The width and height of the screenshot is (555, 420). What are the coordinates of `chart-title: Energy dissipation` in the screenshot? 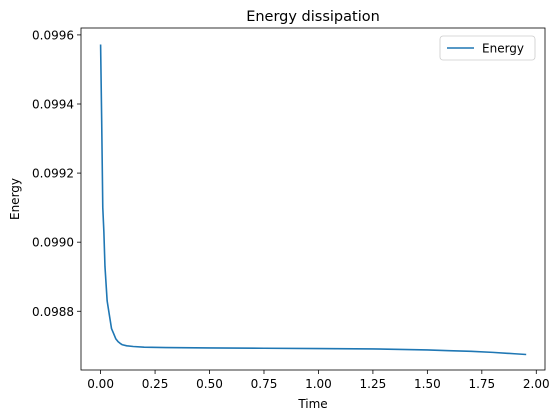 It's located at (313, 17).